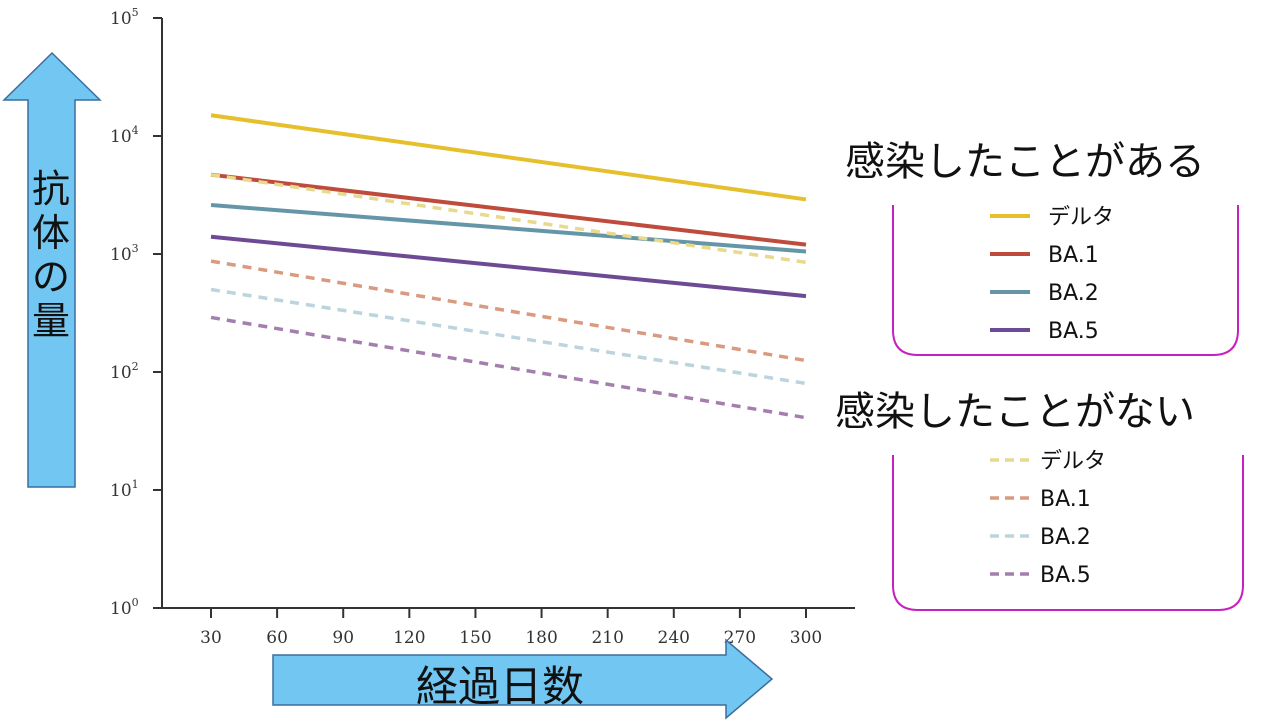 This screenshot has width=1281, height=721. I want to click on legend-box-infected, so click(1065, 280).